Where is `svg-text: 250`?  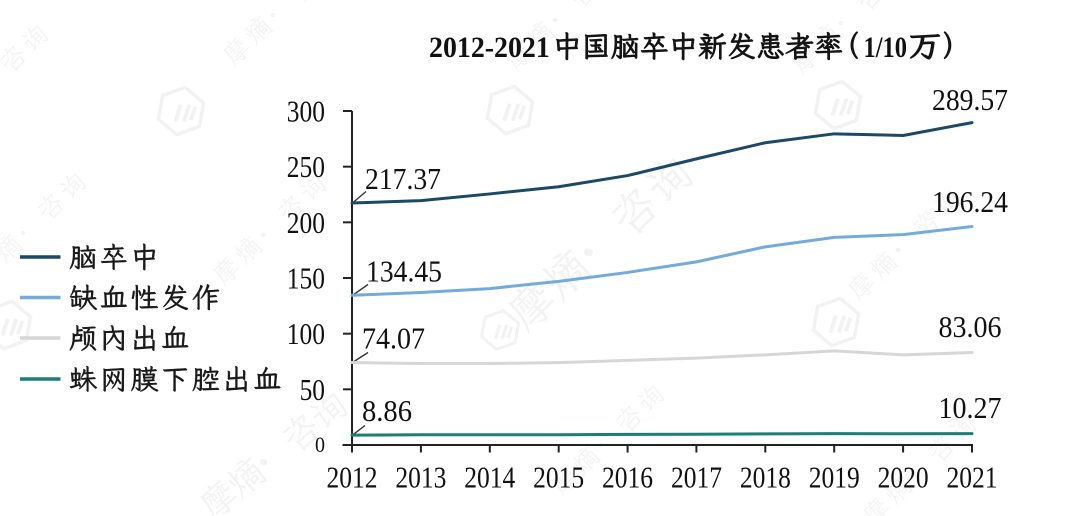
svg-text: 250 is located at coordinates (306, 166).